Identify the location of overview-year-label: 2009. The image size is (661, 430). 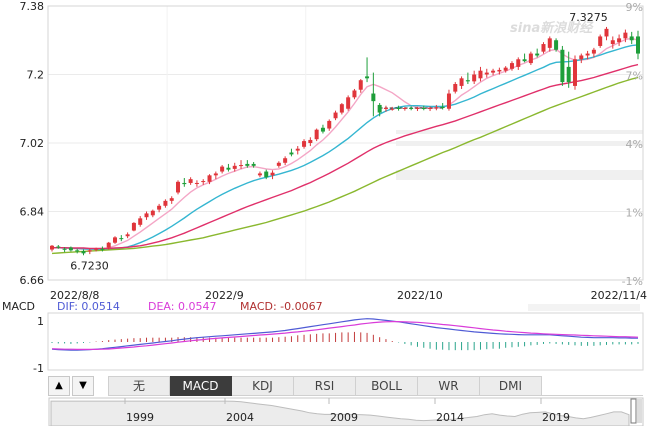
(344, 417).